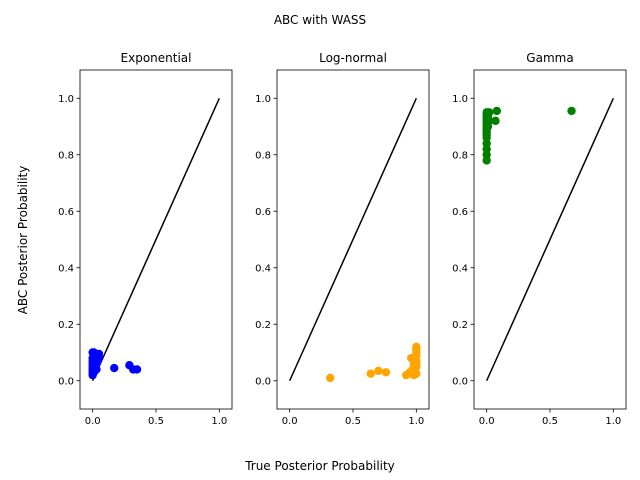 The width and height of the screenshot is (640, 480). What do you see at coordinates (23, 240) in the screenshot?
I see `y-axis-label: ABC Posterior Probability` at bounding box center [23, 240].